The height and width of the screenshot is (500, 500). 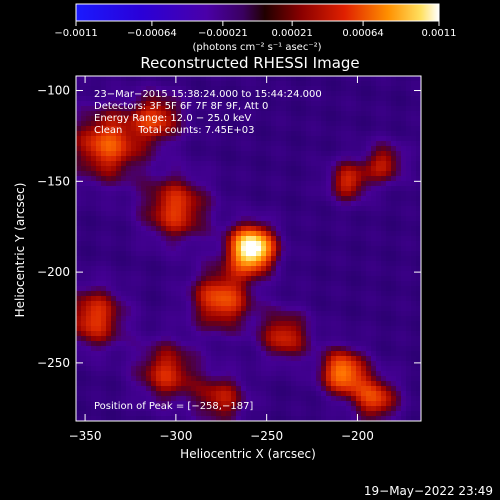 I want to click on peak-position-label: Position of Peak = [−258,−187], so click(x=173, y=406).